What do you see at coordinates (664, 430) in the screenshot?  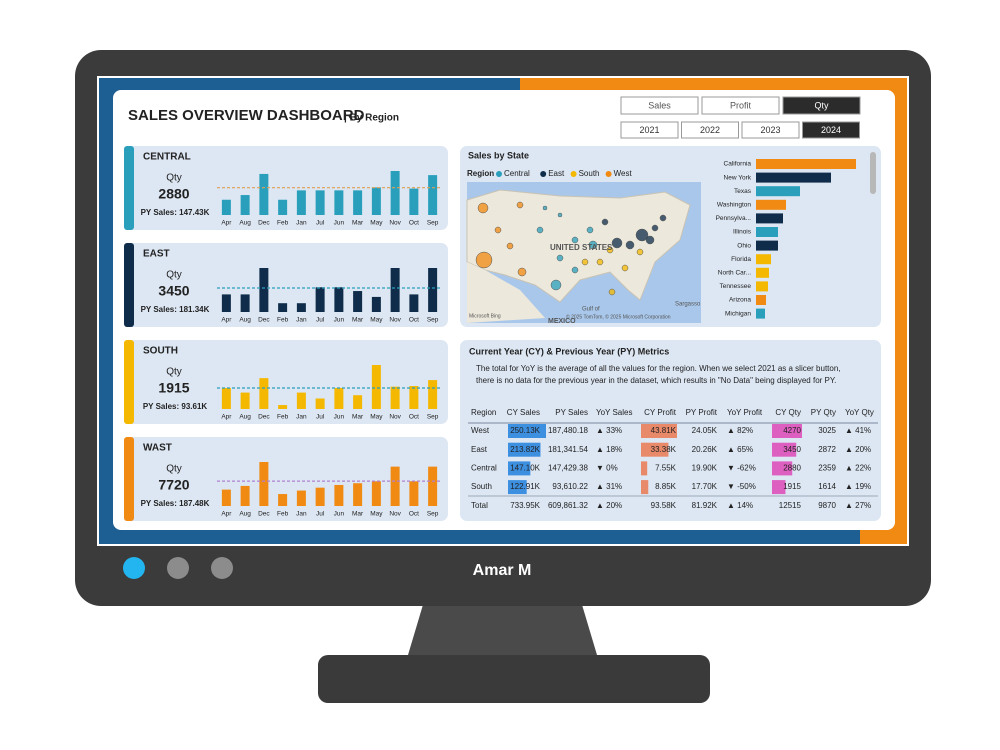 I see `table-cell: 43.81K` at bounding box center [664, 430].